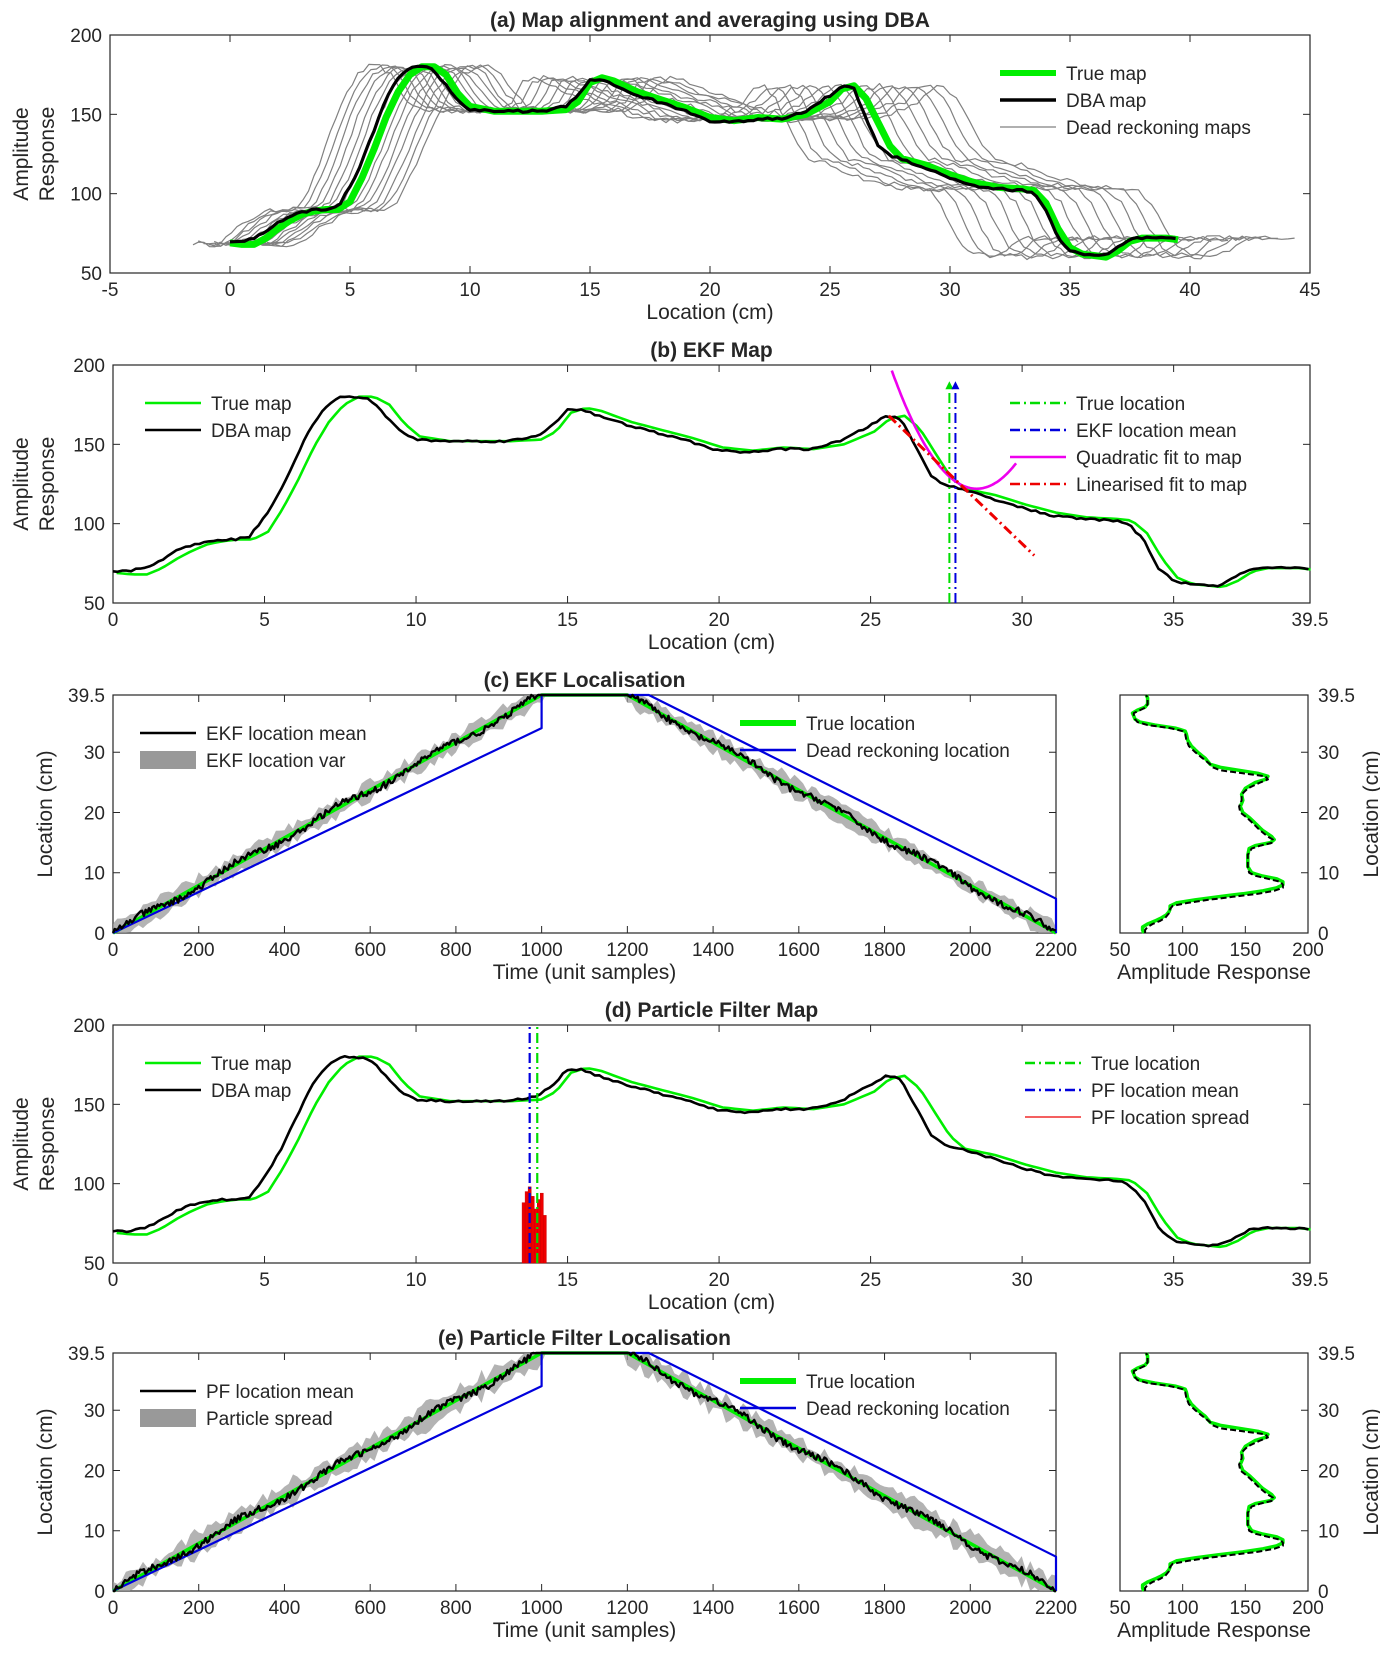  What do you see at coordinates (1207, 814) in the screenshot?
I see `side-true-map-line` at bounding box center [1207, 814].